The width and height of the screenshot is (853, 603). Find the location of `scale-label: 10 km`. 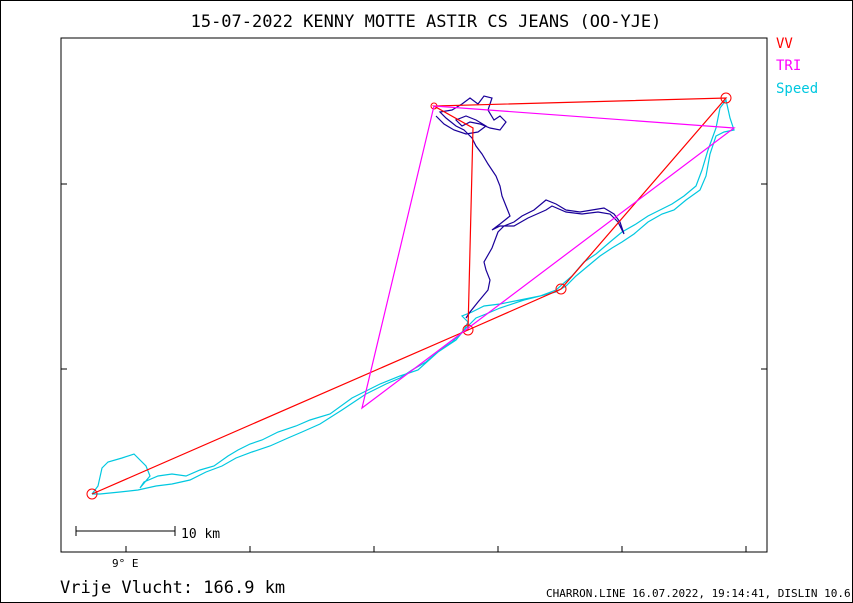

scale-label: 10 km is located at coordinates (200, 534).